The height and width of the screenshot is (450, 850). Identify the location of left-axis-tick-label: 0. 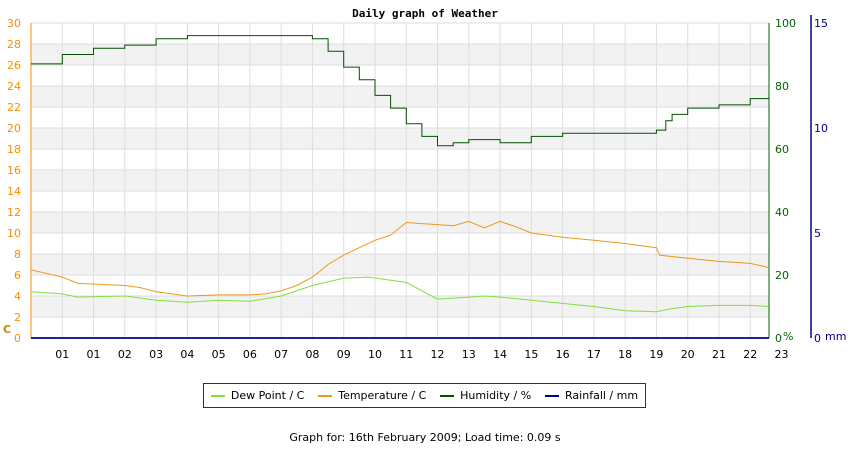
(17, 338).